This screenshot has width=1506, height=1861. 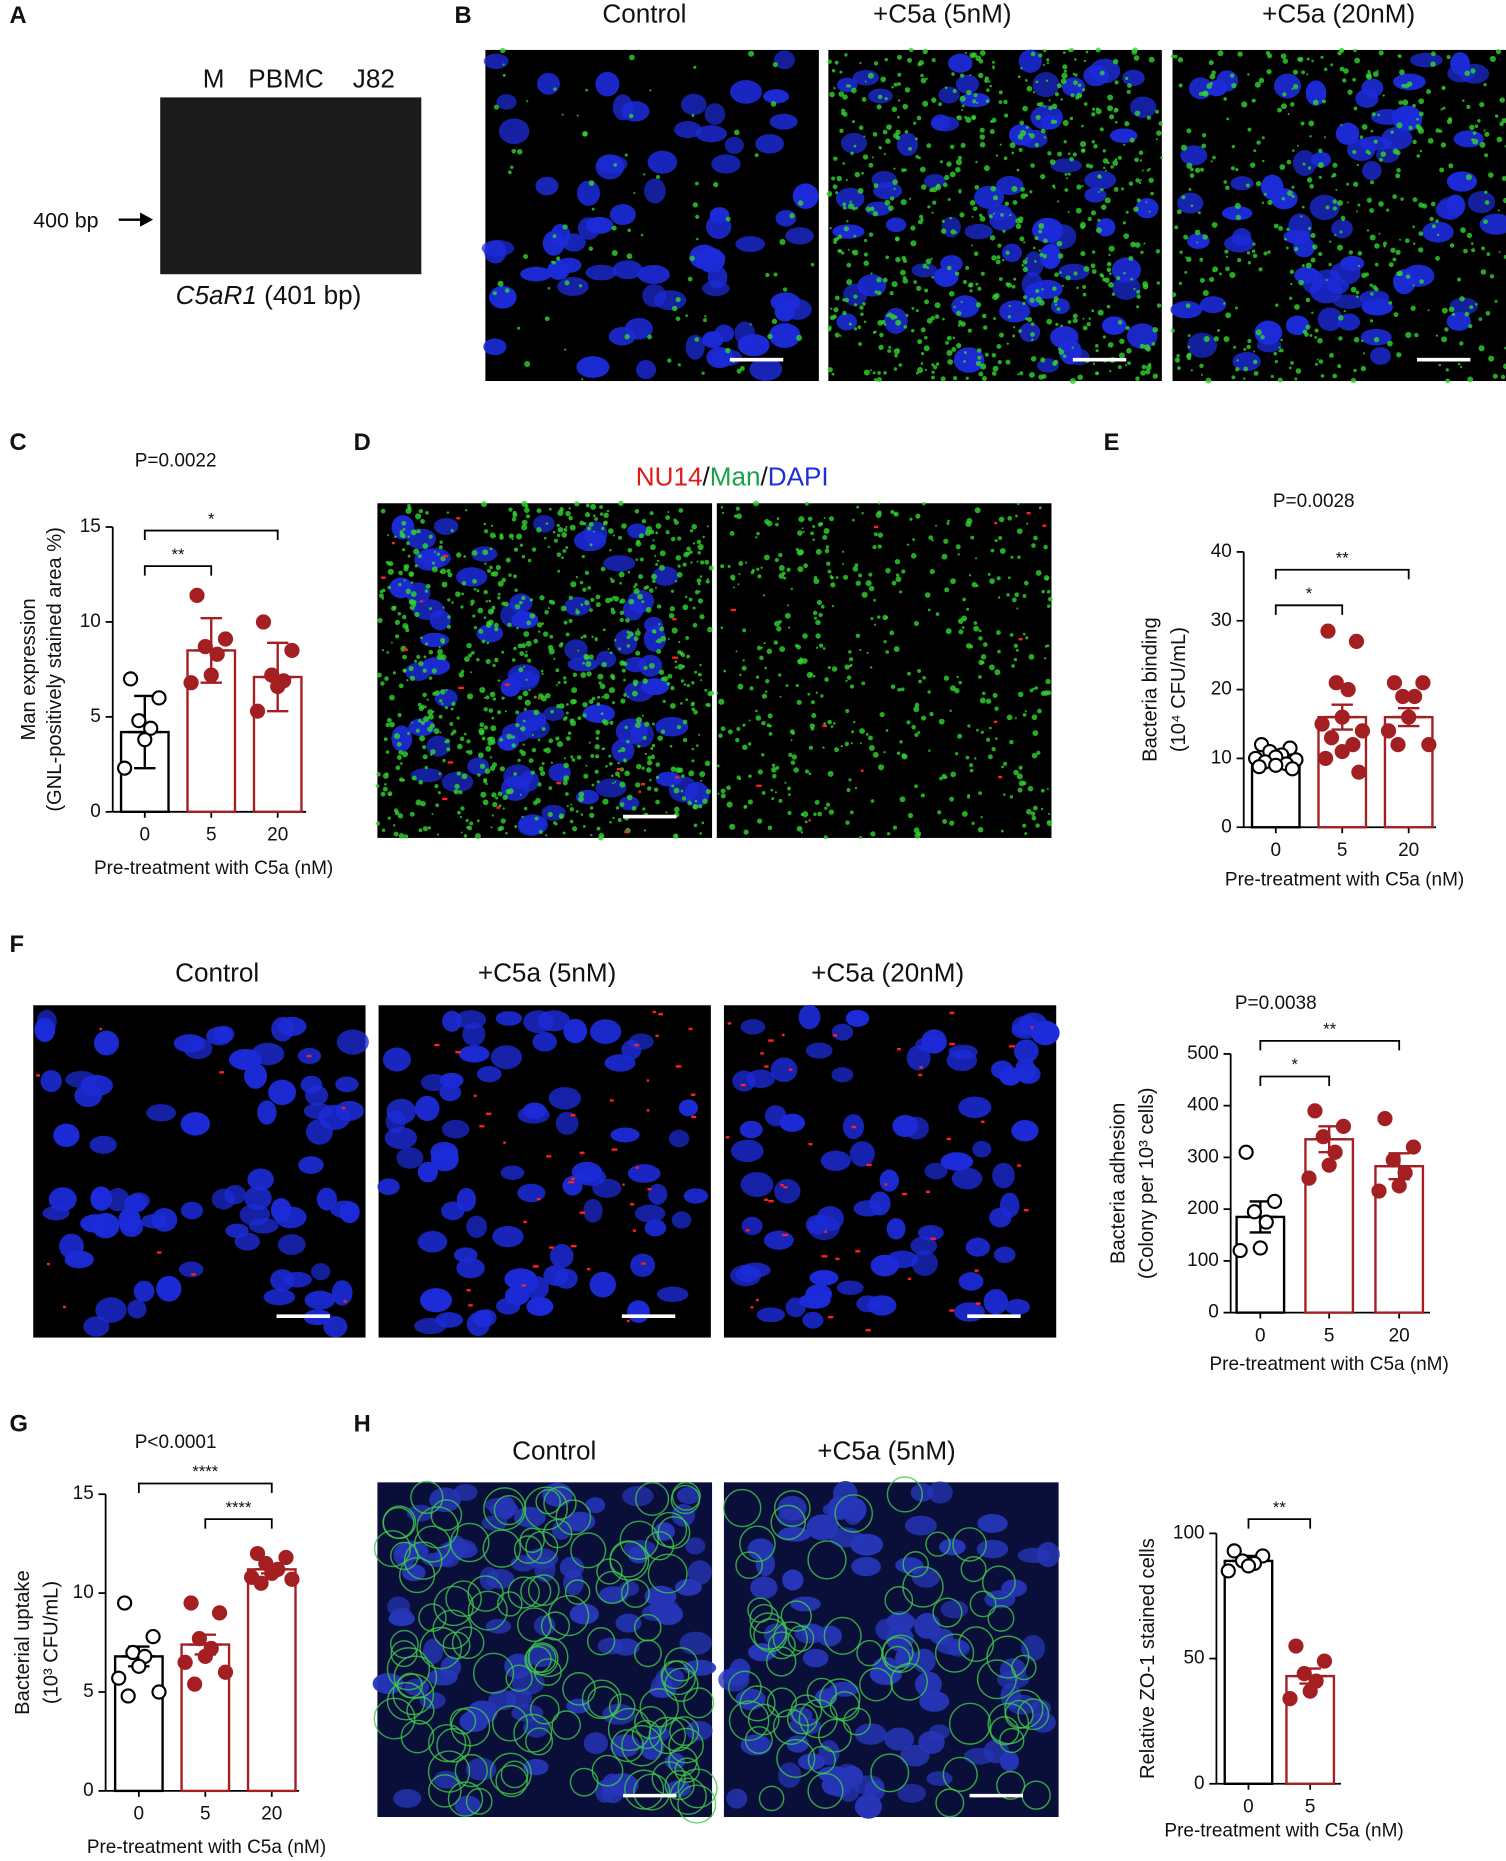 What do you see at coordinates (95, 811) in the screenshot?
I see `y-tick-label: 0` at bounding box center [95, 811].